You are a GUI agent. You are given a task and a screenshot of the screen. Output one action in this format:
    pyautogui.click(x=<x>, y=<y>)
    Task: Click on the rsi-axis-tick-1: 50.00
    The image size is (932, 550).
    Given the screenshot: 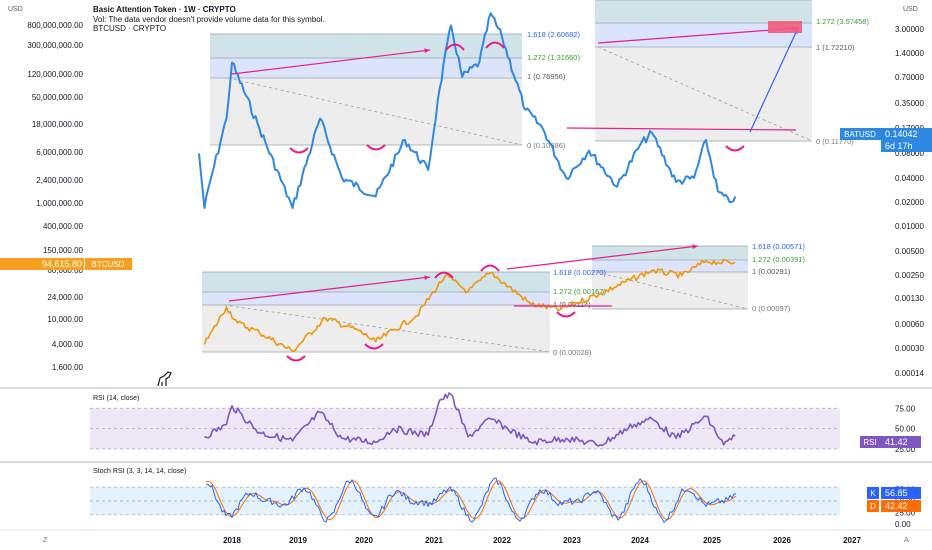 What is the action you would take?
    pyautogui.click(x=905, y=429)
    